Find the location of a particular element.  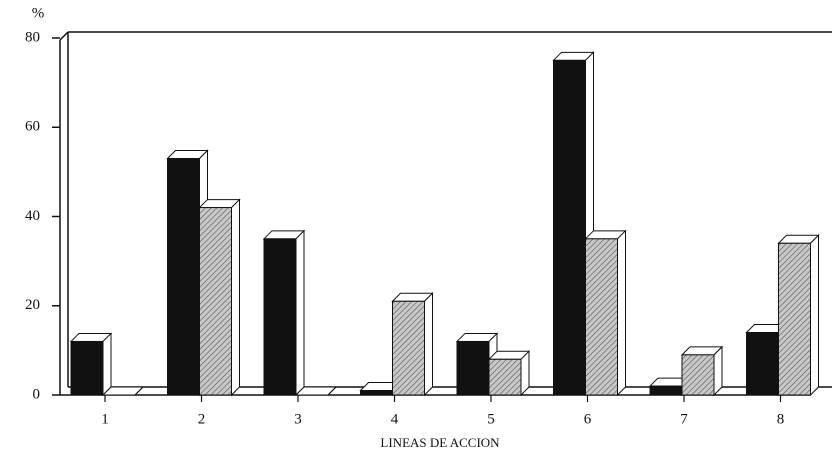

x-tick-label: 5 is located at coordinates (491, 419).